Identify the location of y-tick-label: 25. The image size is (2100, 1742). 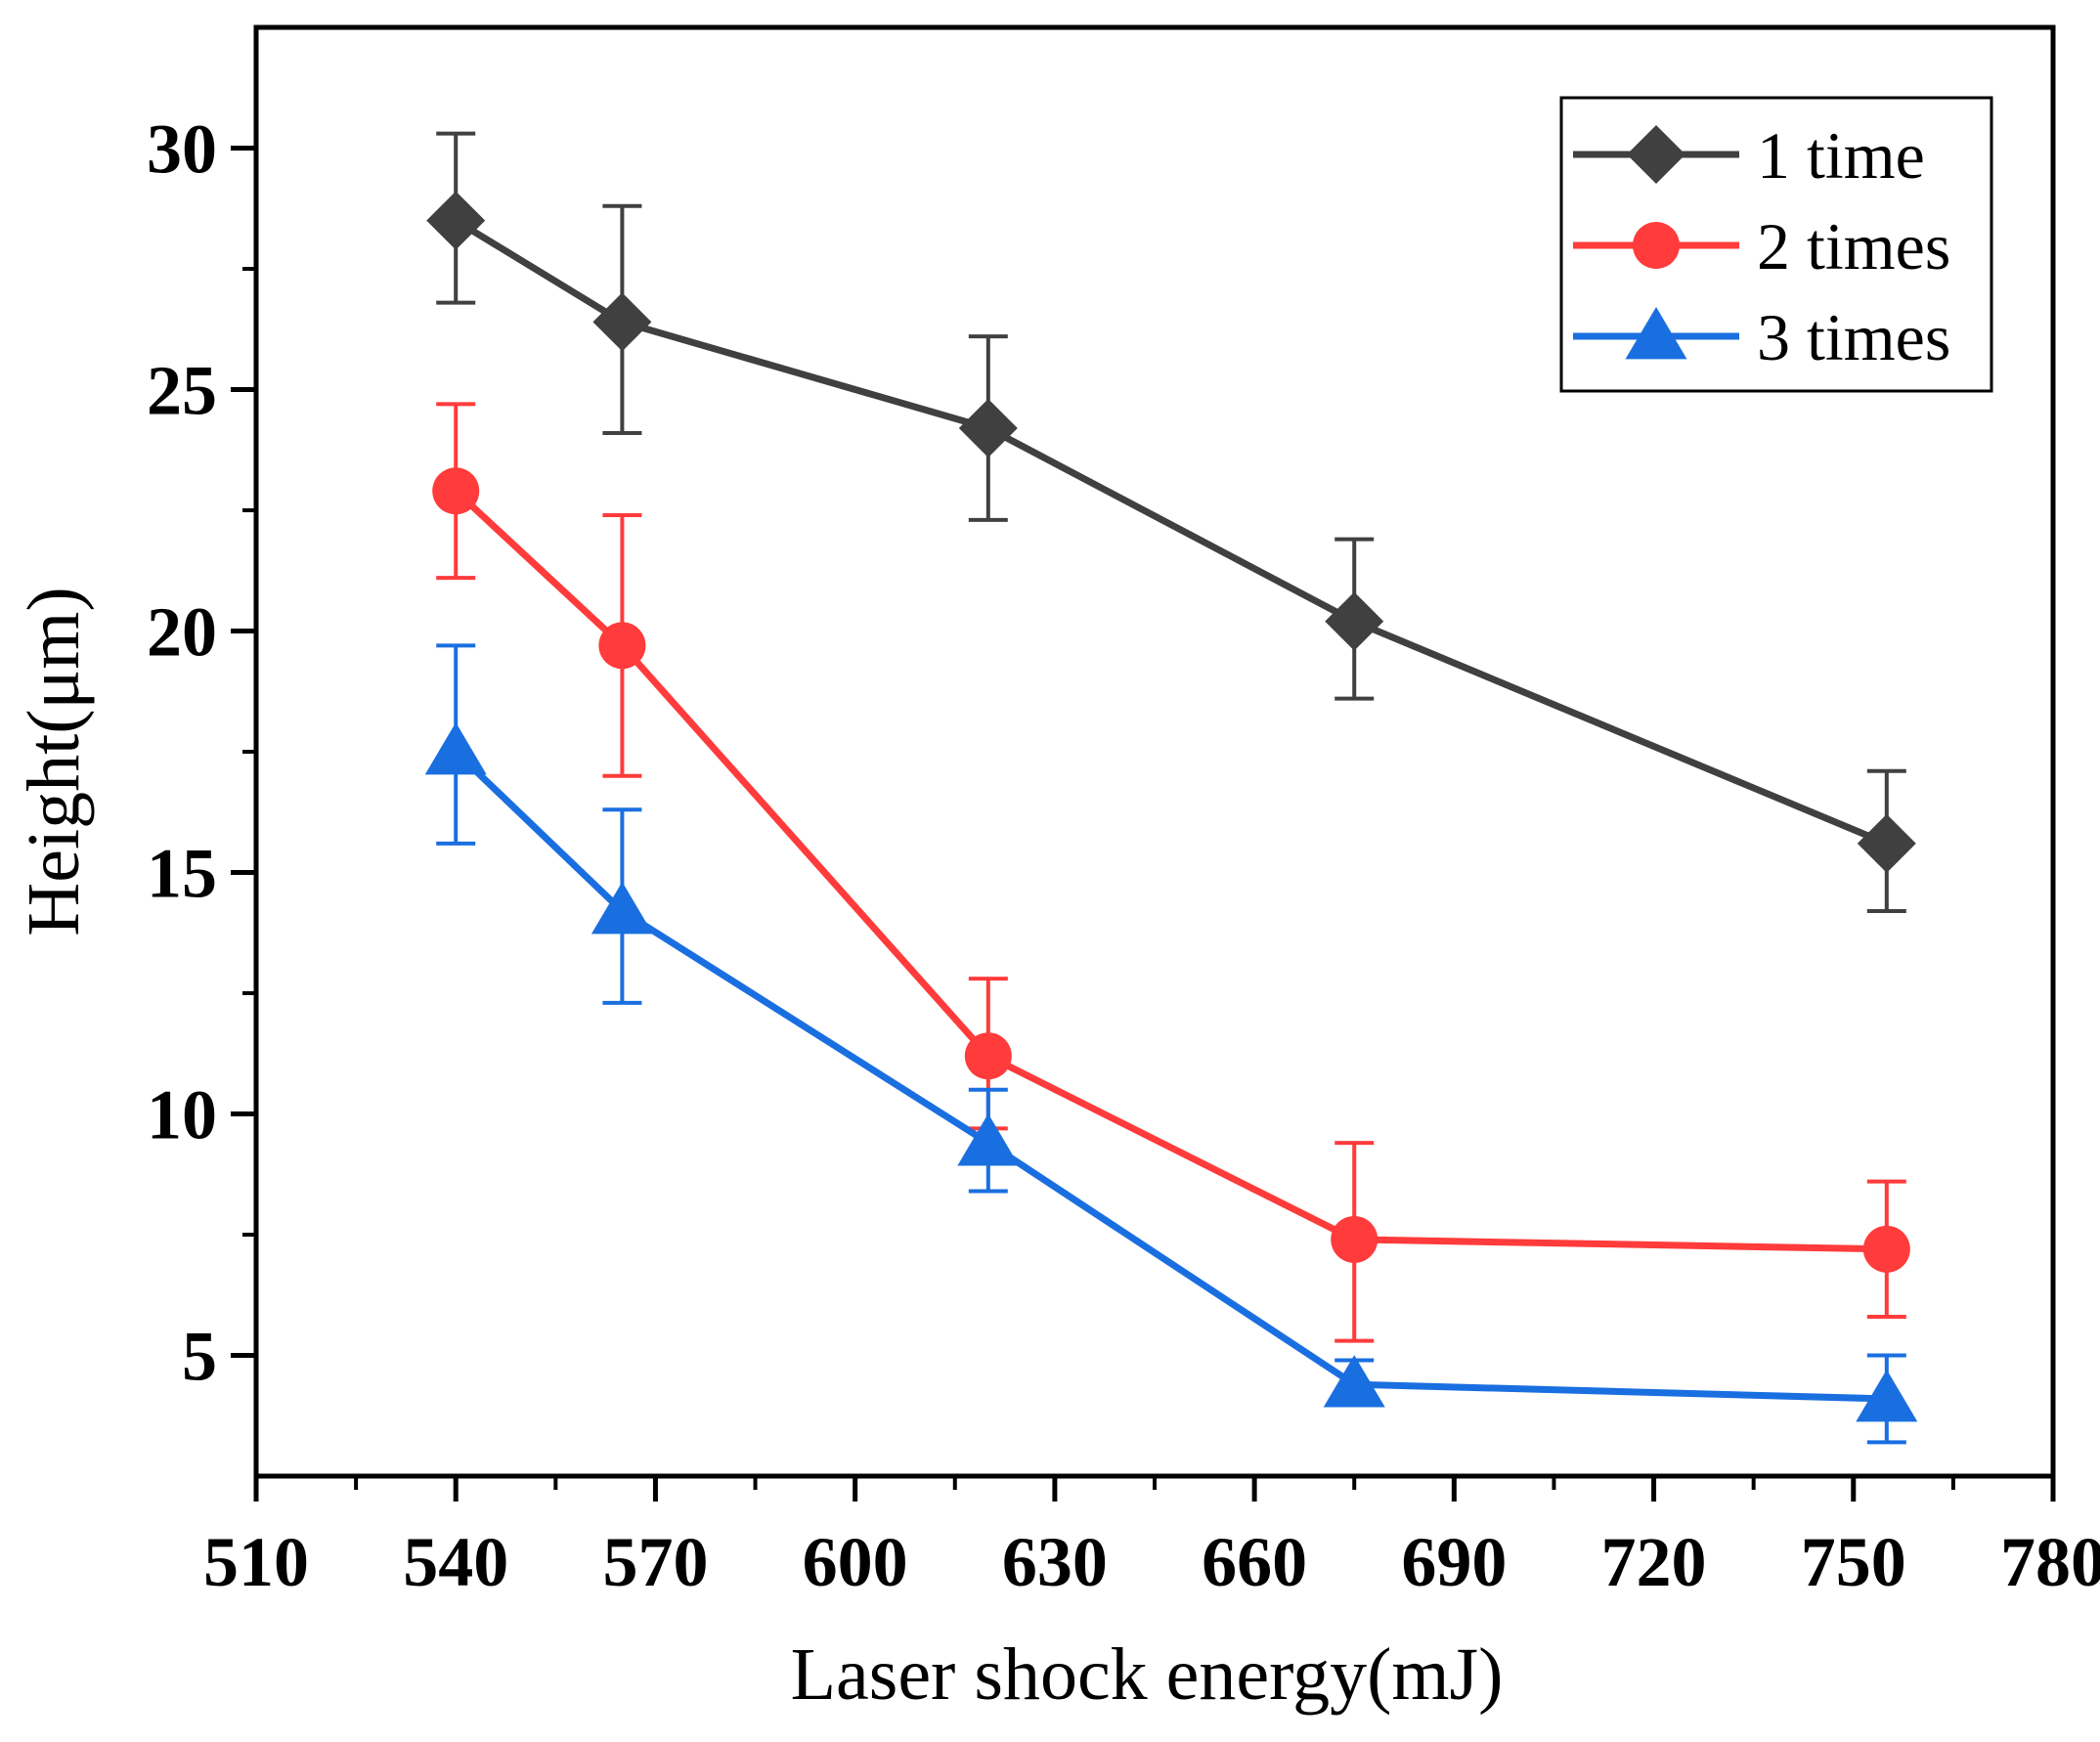
(182, 391).